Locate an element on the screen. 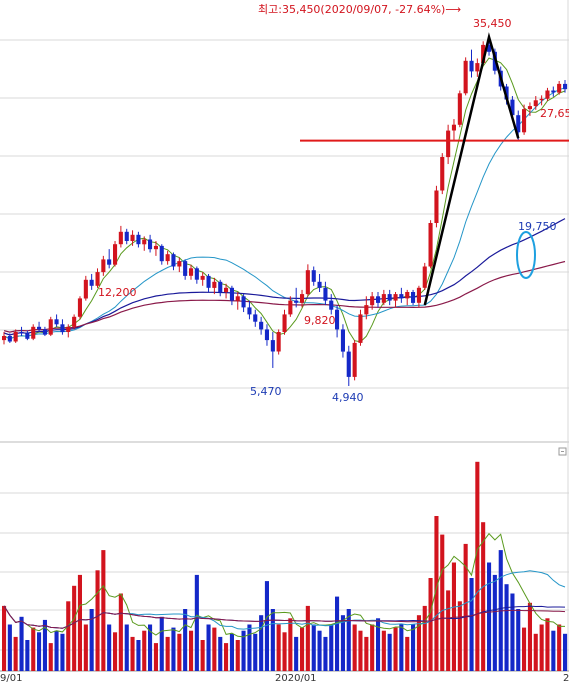 This screenshot has width=569, height=686. x-tick-label: 2020/01 is located at coordinates (296, 678).